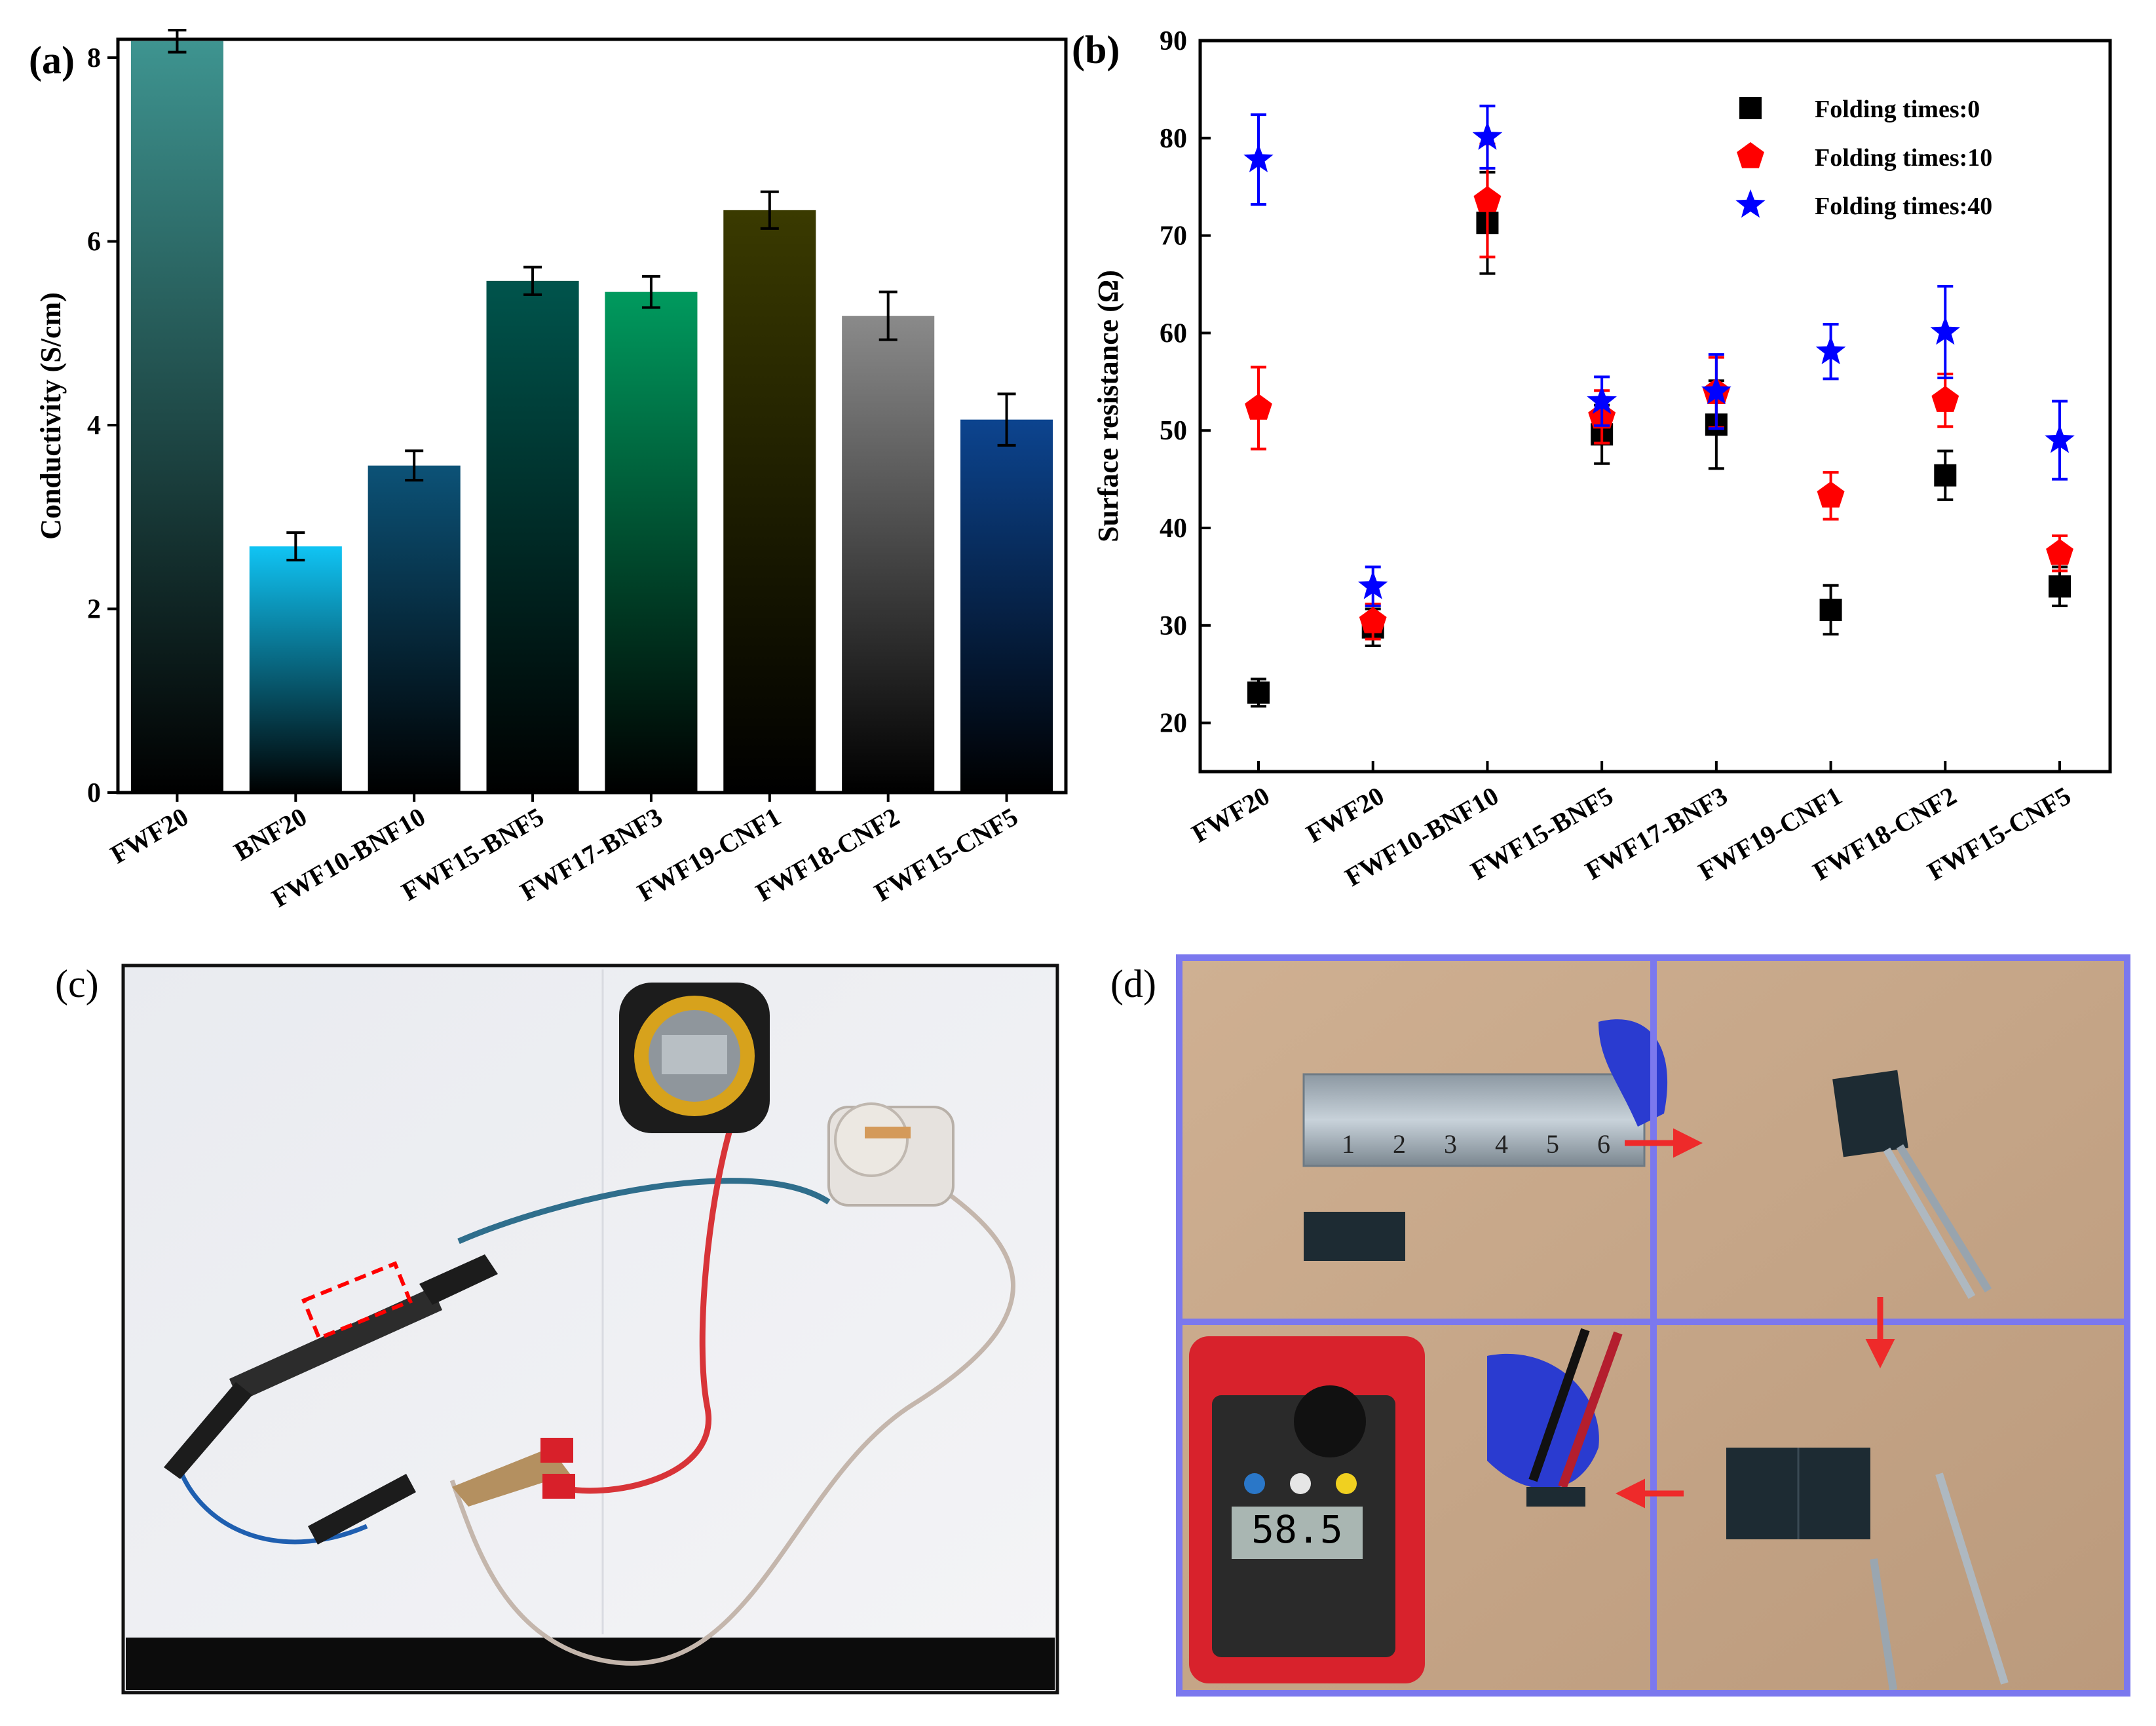 The width and height of the screenshot is (2156, 1726). What do you see at coordinates (271, 1502) in the screenshot?
I see `blue-wire-bottom` at bounding box center [271, 1502].